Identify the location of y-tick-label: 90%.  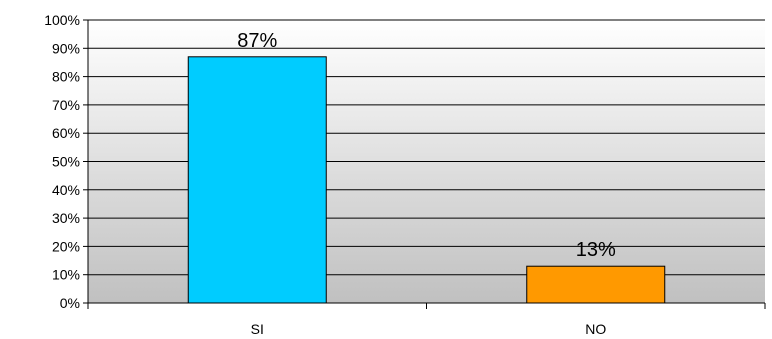
(66, 48).